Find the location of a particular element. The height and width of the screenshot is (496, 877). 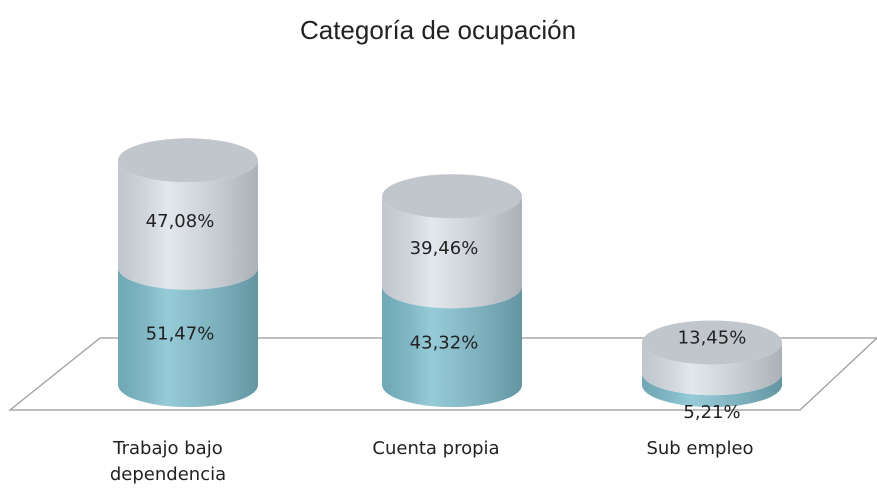

data-label: 47,08% is located at coordinates (180, 221).